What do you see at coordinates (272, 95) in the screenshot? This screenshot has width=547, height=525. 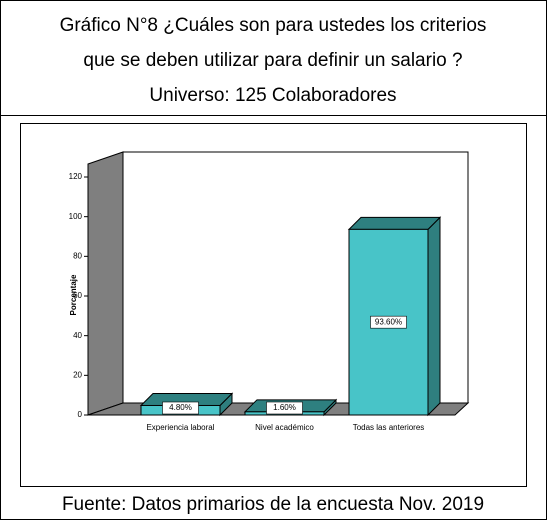 I see `title-line: Universo: 125 Colaboradores` at bounding box center [272, 95].